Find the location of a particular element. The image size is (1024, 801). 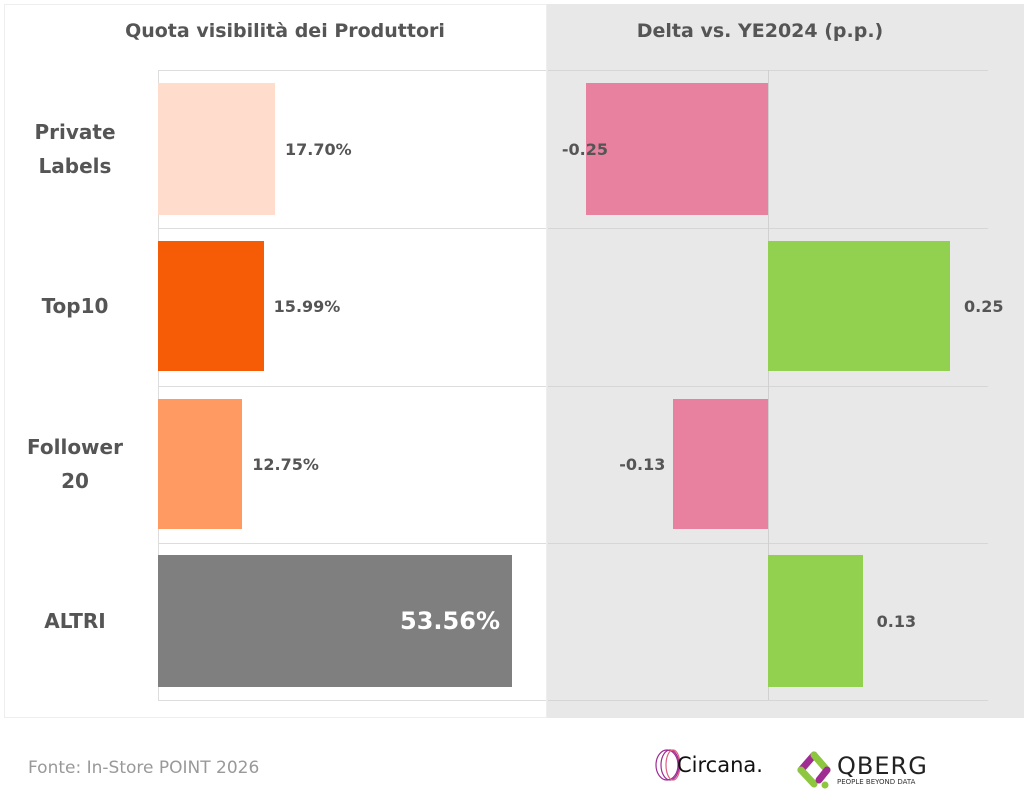

qberg-logo: QBERG PEOPLE BEYOND DATA is located at coordinates (861, 770).